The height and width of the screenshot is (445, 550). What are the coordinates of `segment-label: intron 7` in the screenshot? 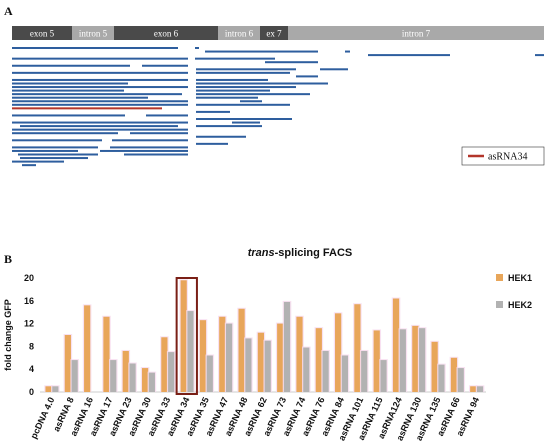 It's located at (416, 34).